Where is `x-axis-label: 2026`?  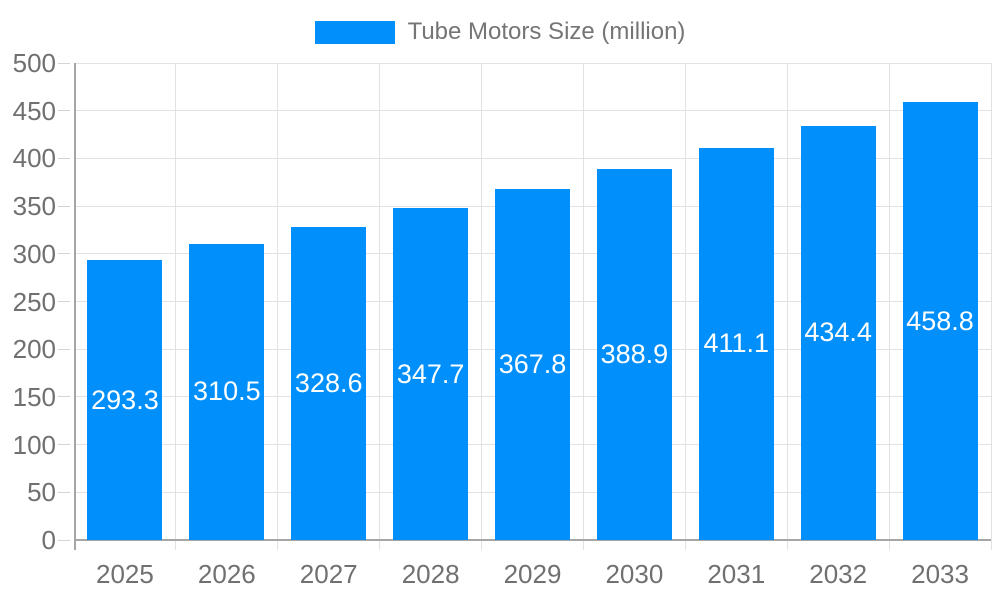 x-axis-label: 2026 is located at coordinates (226, 574).